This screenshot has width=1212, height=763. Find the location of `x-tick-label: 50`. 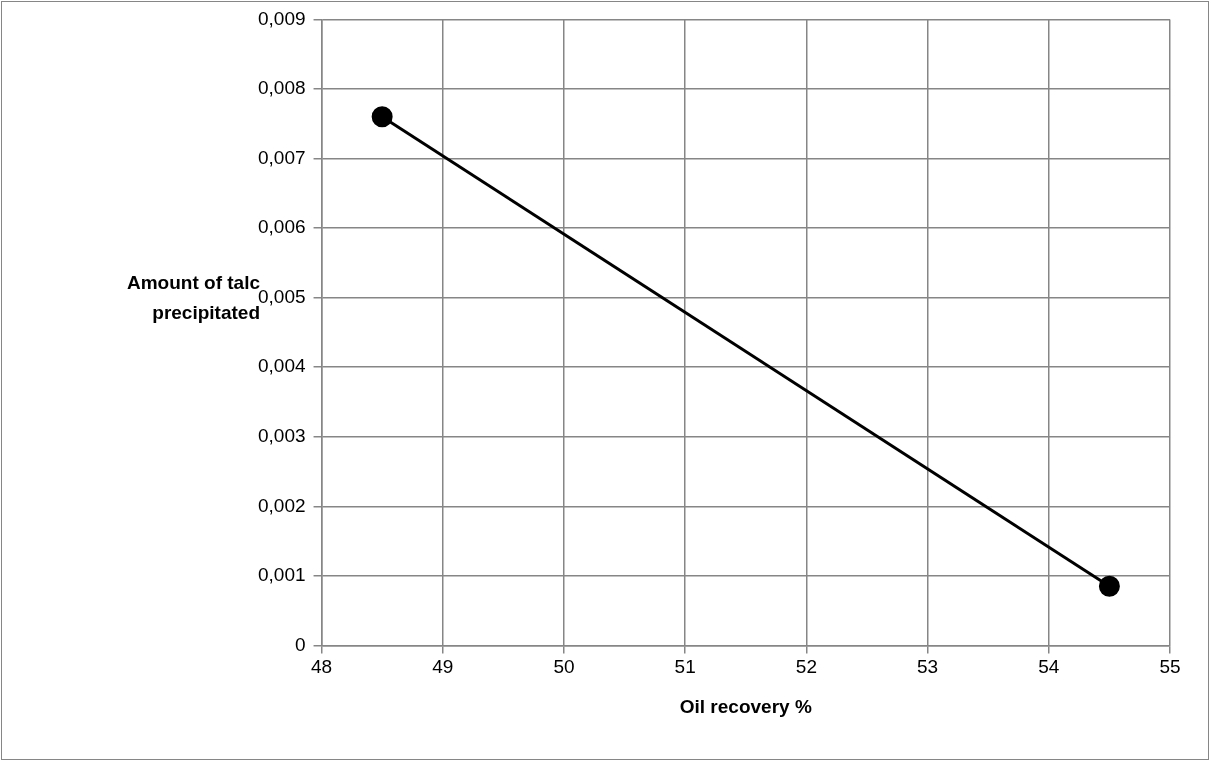

x-tick-label: 50 is located at coordinates (564, 667).